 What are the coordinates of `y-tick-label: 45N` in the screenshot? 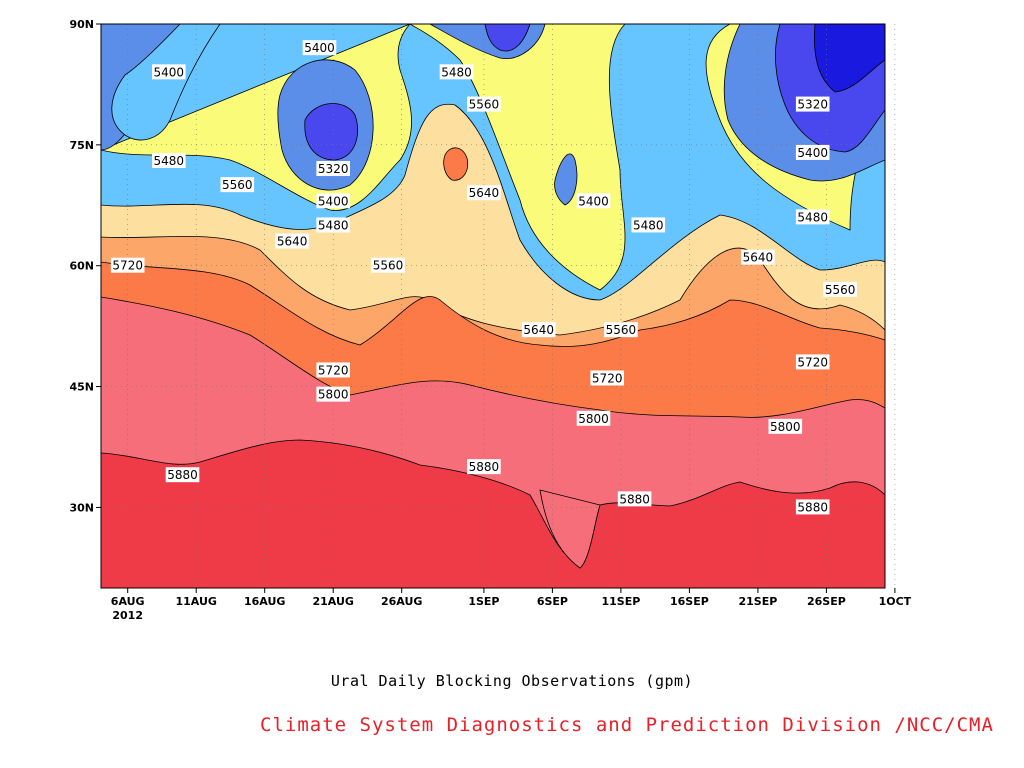 It's located at (81, 387).